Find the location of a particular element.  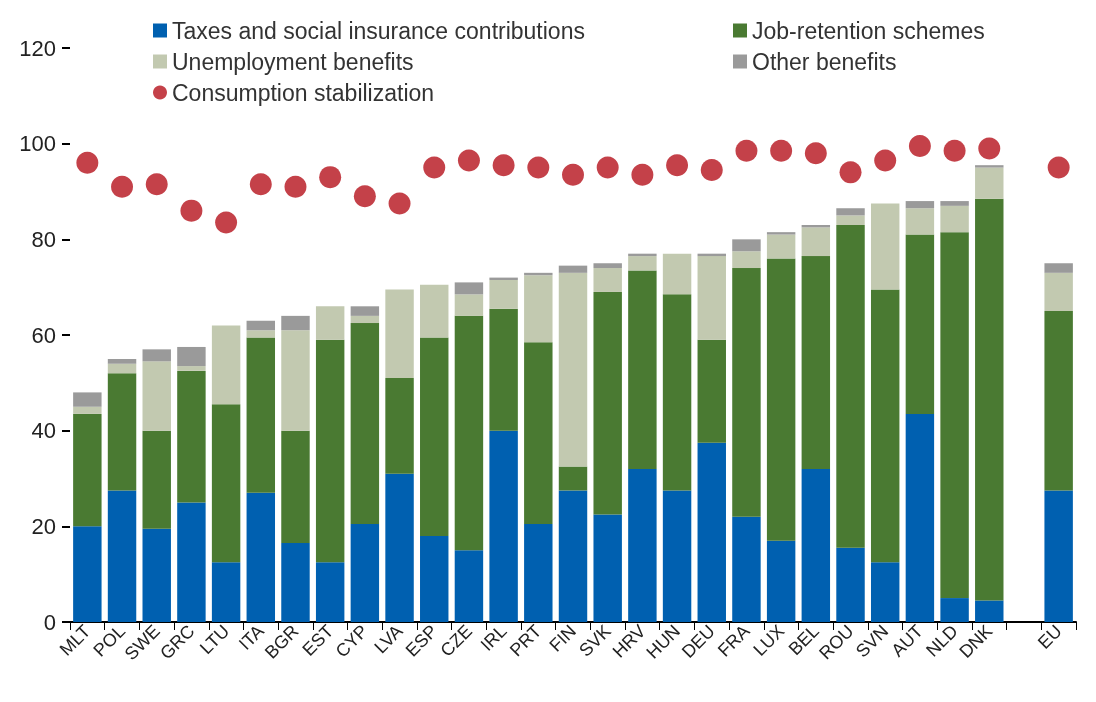

y-tick-label: 20 is located at coordinates (43, 526).